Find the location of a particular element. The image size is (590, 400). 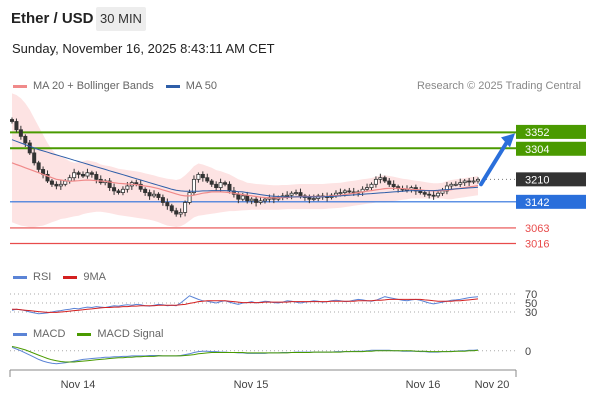

legend-macd: MACD is located at coordinates (39, 334).